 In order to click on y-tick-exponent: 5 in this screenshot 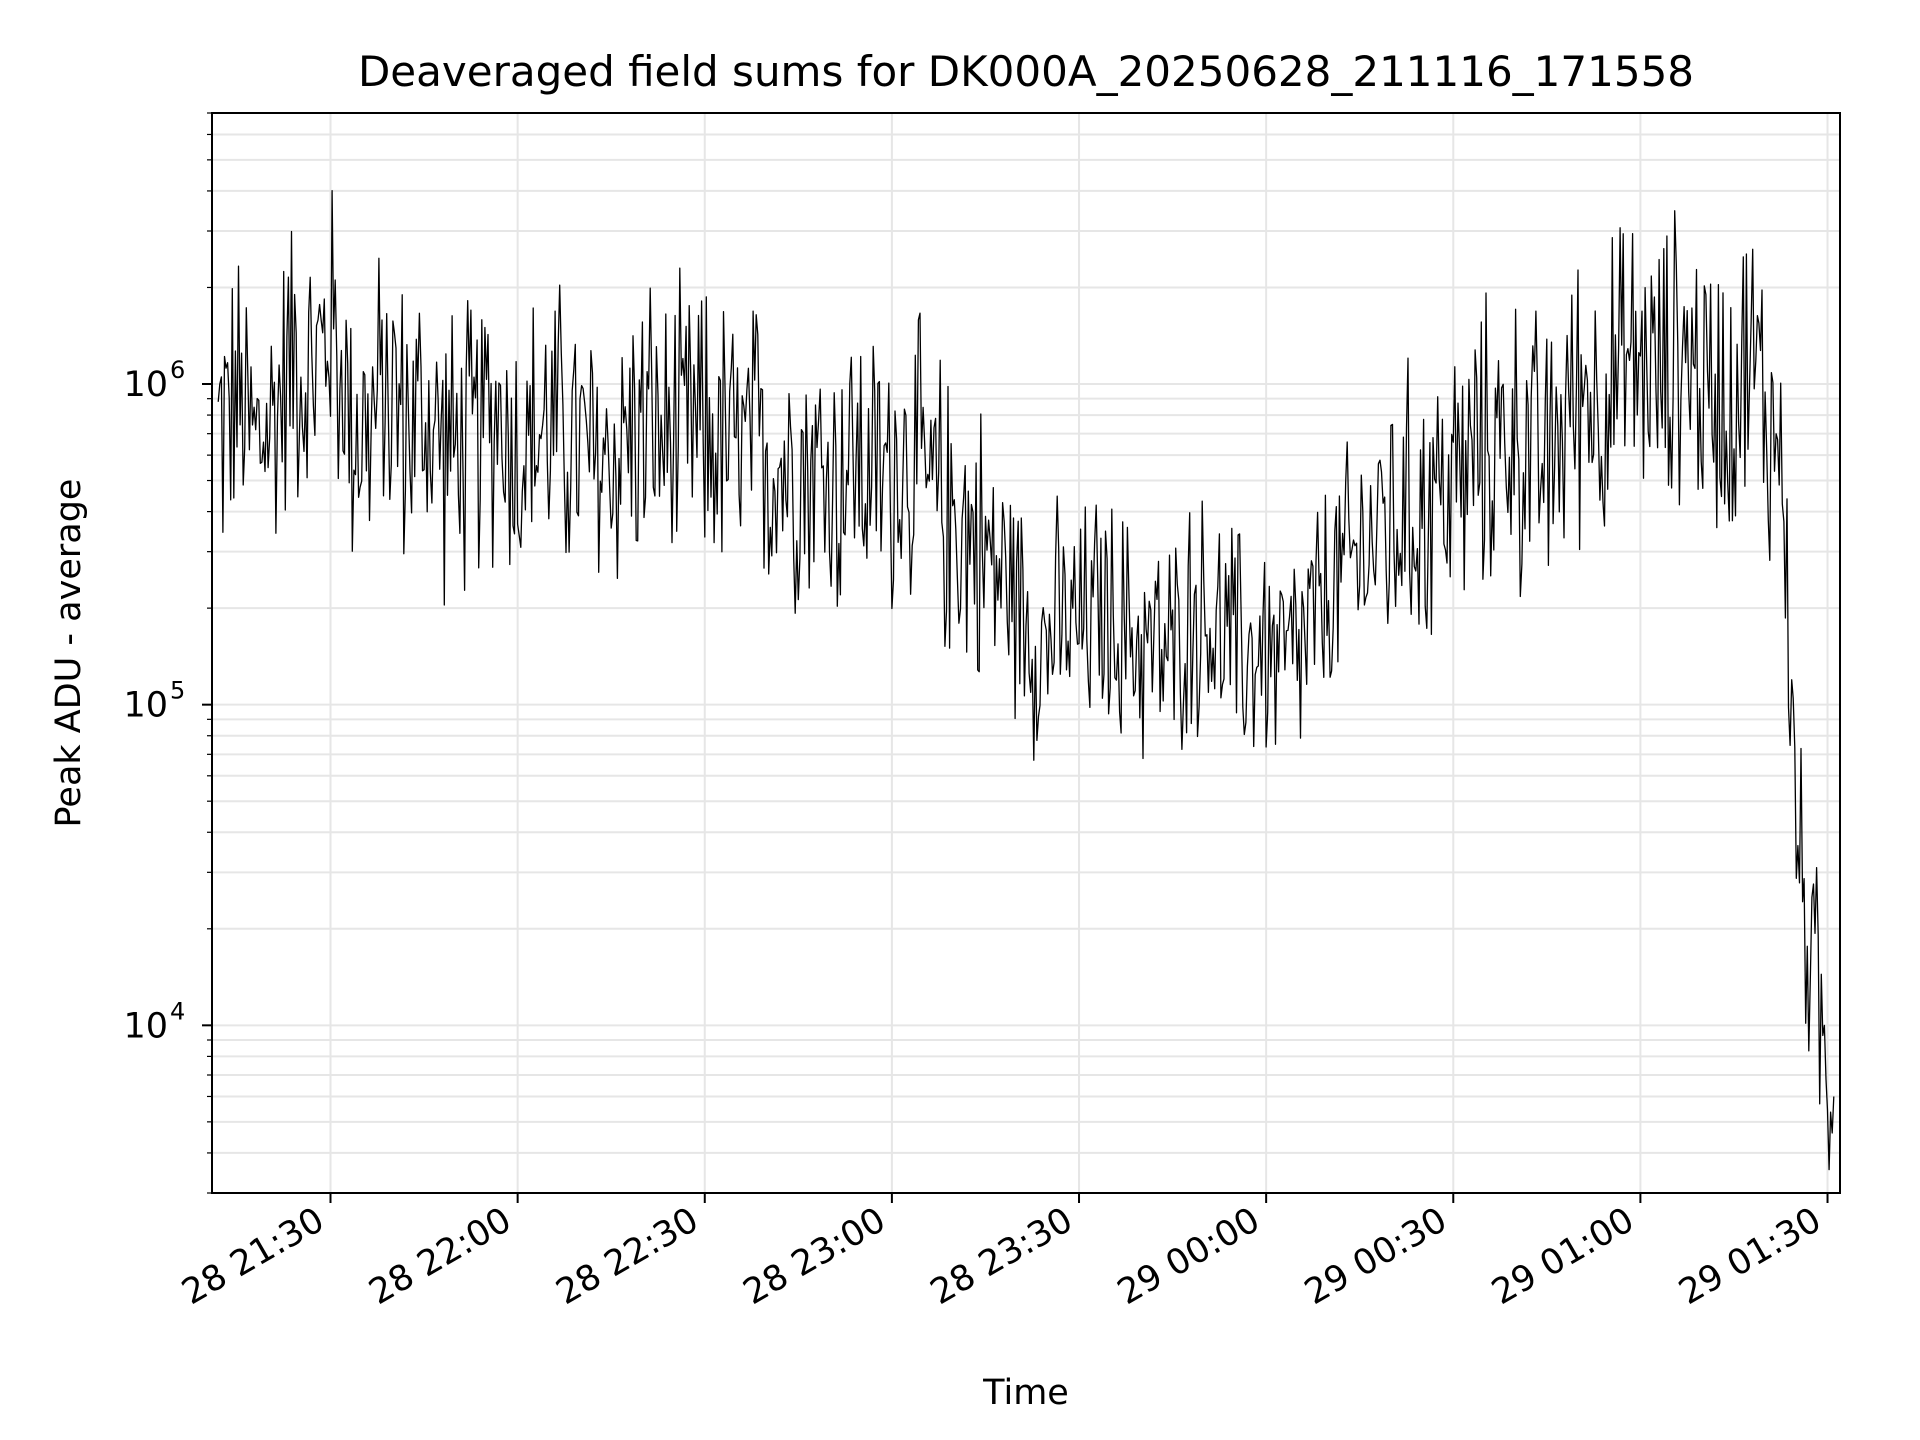, I will do `click(177, 691)`.